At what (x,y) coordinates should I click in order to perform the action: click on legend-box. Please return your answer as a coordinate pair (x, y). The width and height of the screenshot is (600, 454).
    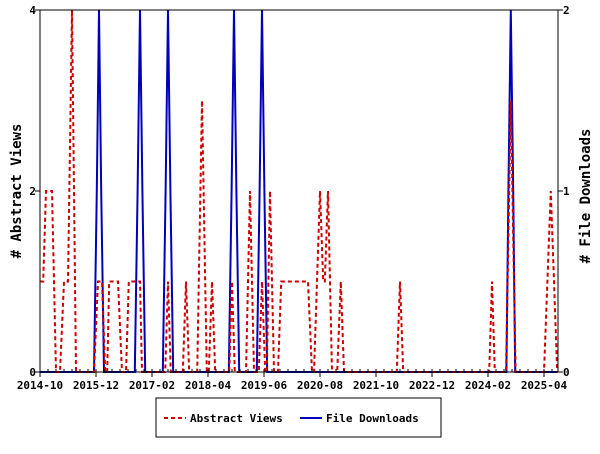
    Looking at the image, I should click on (298, 417).